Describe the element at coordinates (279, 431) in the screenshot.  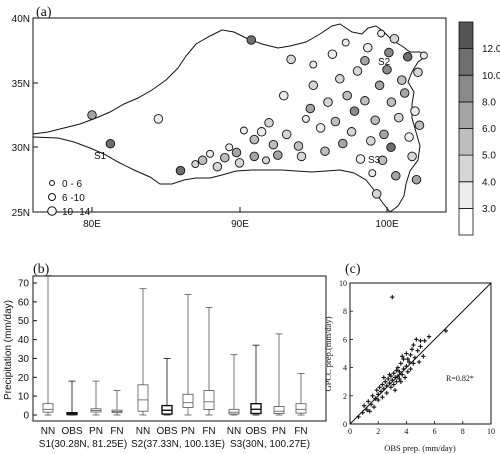
I see `box-label-s3-pn: PN` at that location.